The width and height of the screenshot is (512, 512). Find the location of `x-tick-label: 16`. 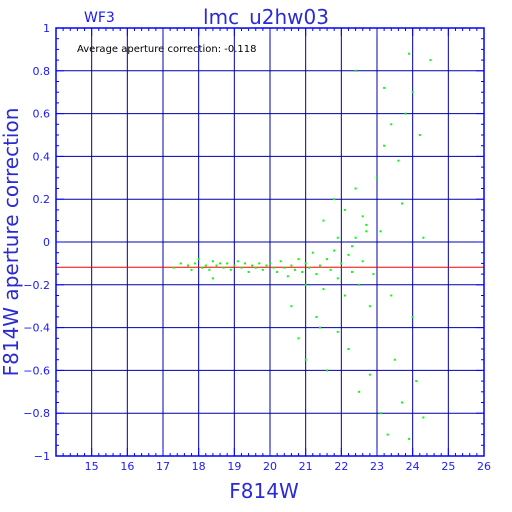

x-tick-label: 16 is located at coordinates (127, 466).